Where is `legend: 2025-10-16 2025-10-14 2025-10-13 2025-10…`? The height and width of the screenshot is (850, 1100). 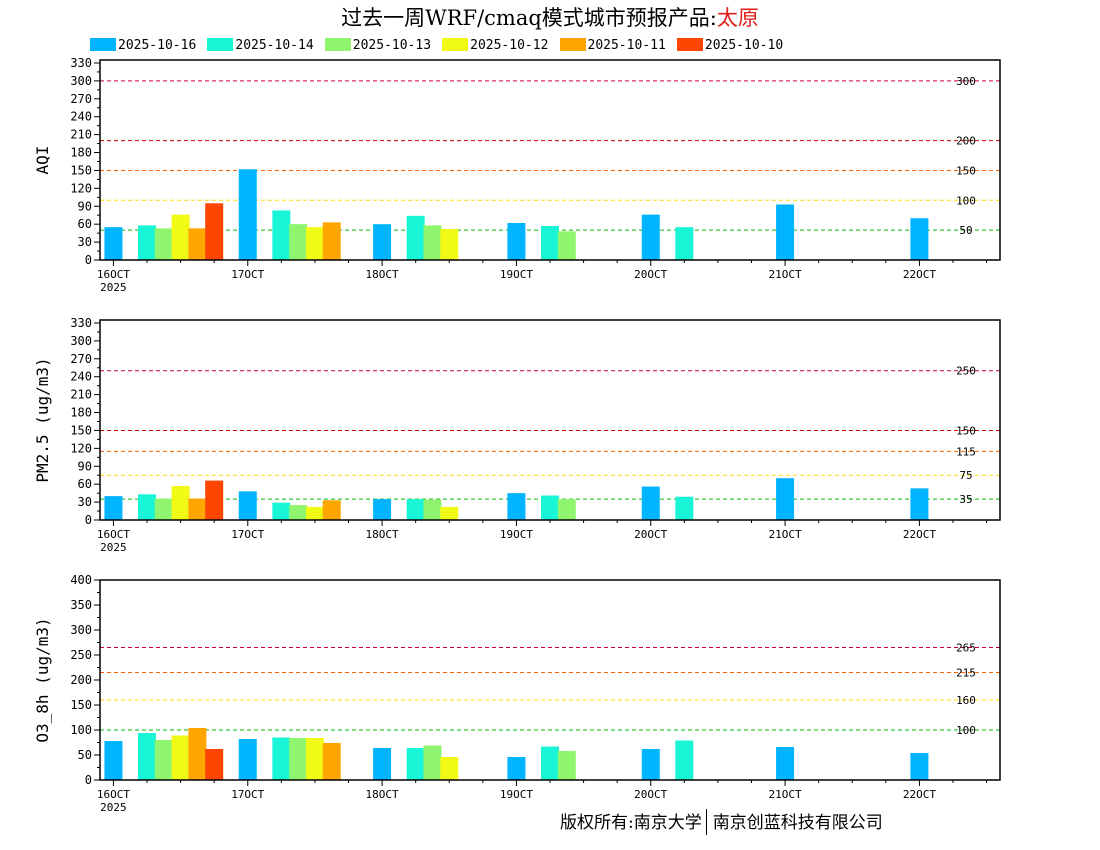
legend: 2025-10-16 2025-10-14 2025-10-13 2025-10… is located at coordinates (439, 44).